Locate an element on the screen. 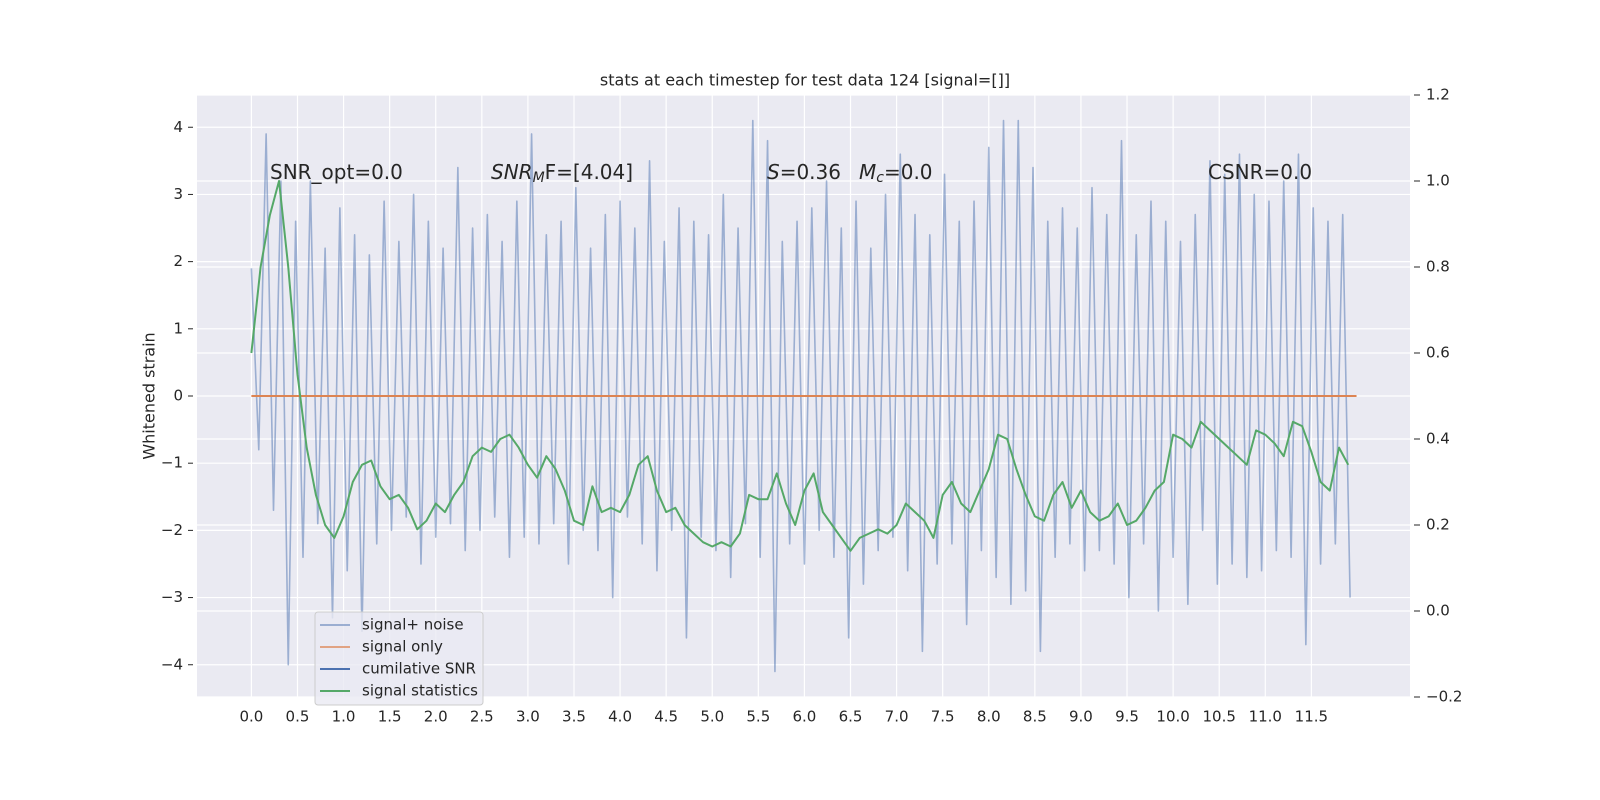 This screenshot has height=800, width=1600. x-tick-label: 7.0 is located at coordinates (897, 717).